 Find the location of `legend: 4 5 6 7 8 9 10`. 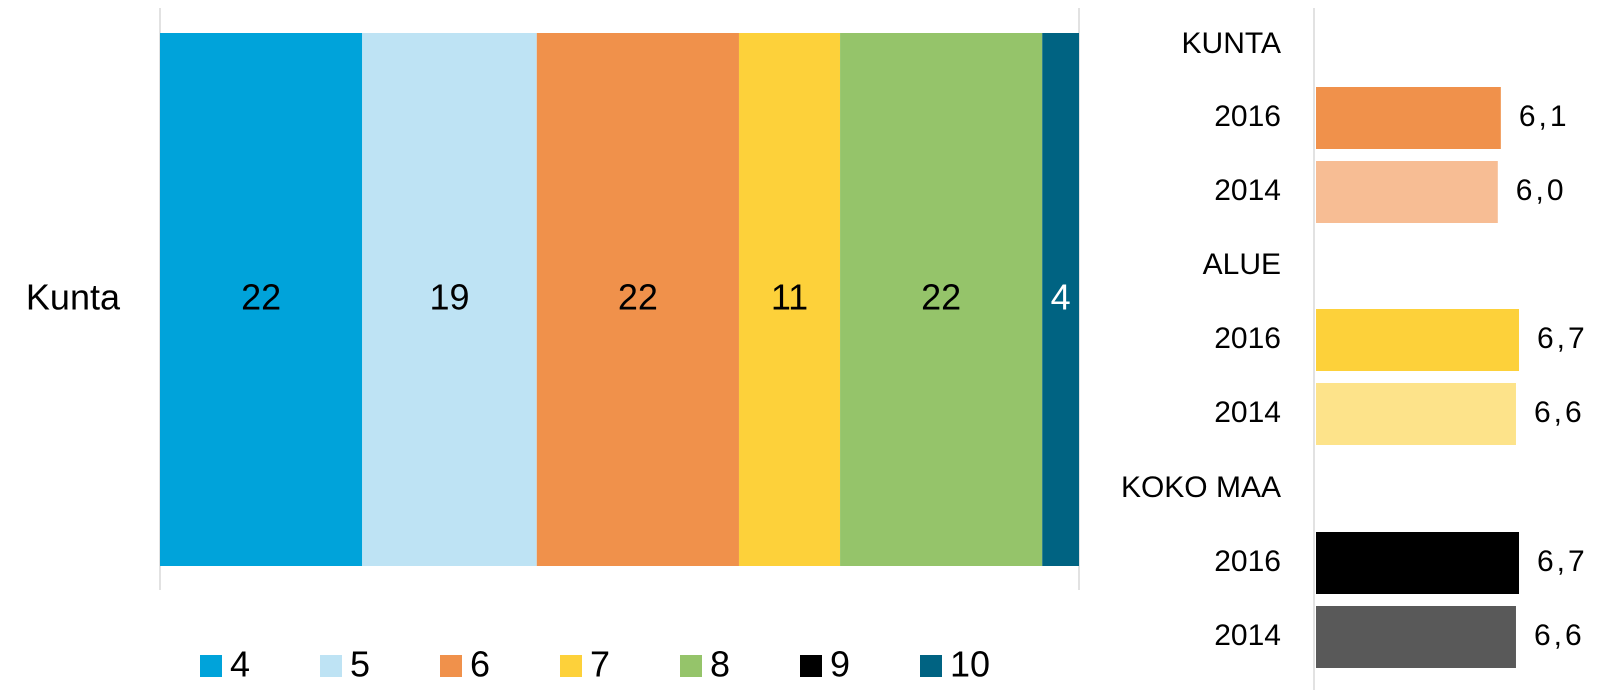

legend: 4 5 6 7 8 9 10 is located at coordinates (595, 664).